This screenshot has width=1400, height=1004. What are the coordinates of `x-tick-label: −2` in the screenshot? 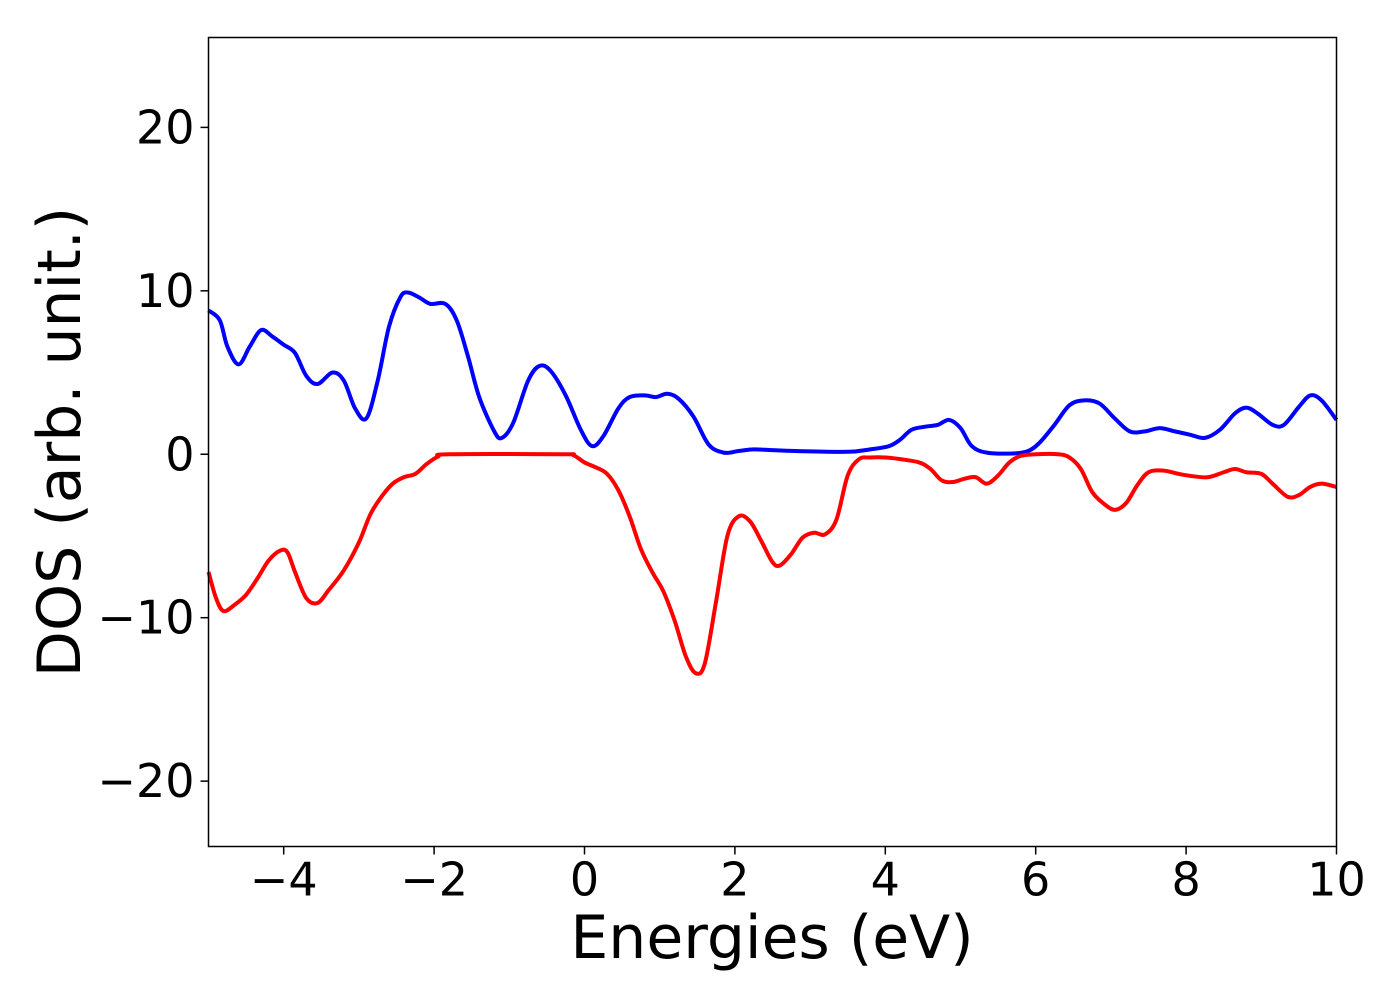 It's located at (434, 880).